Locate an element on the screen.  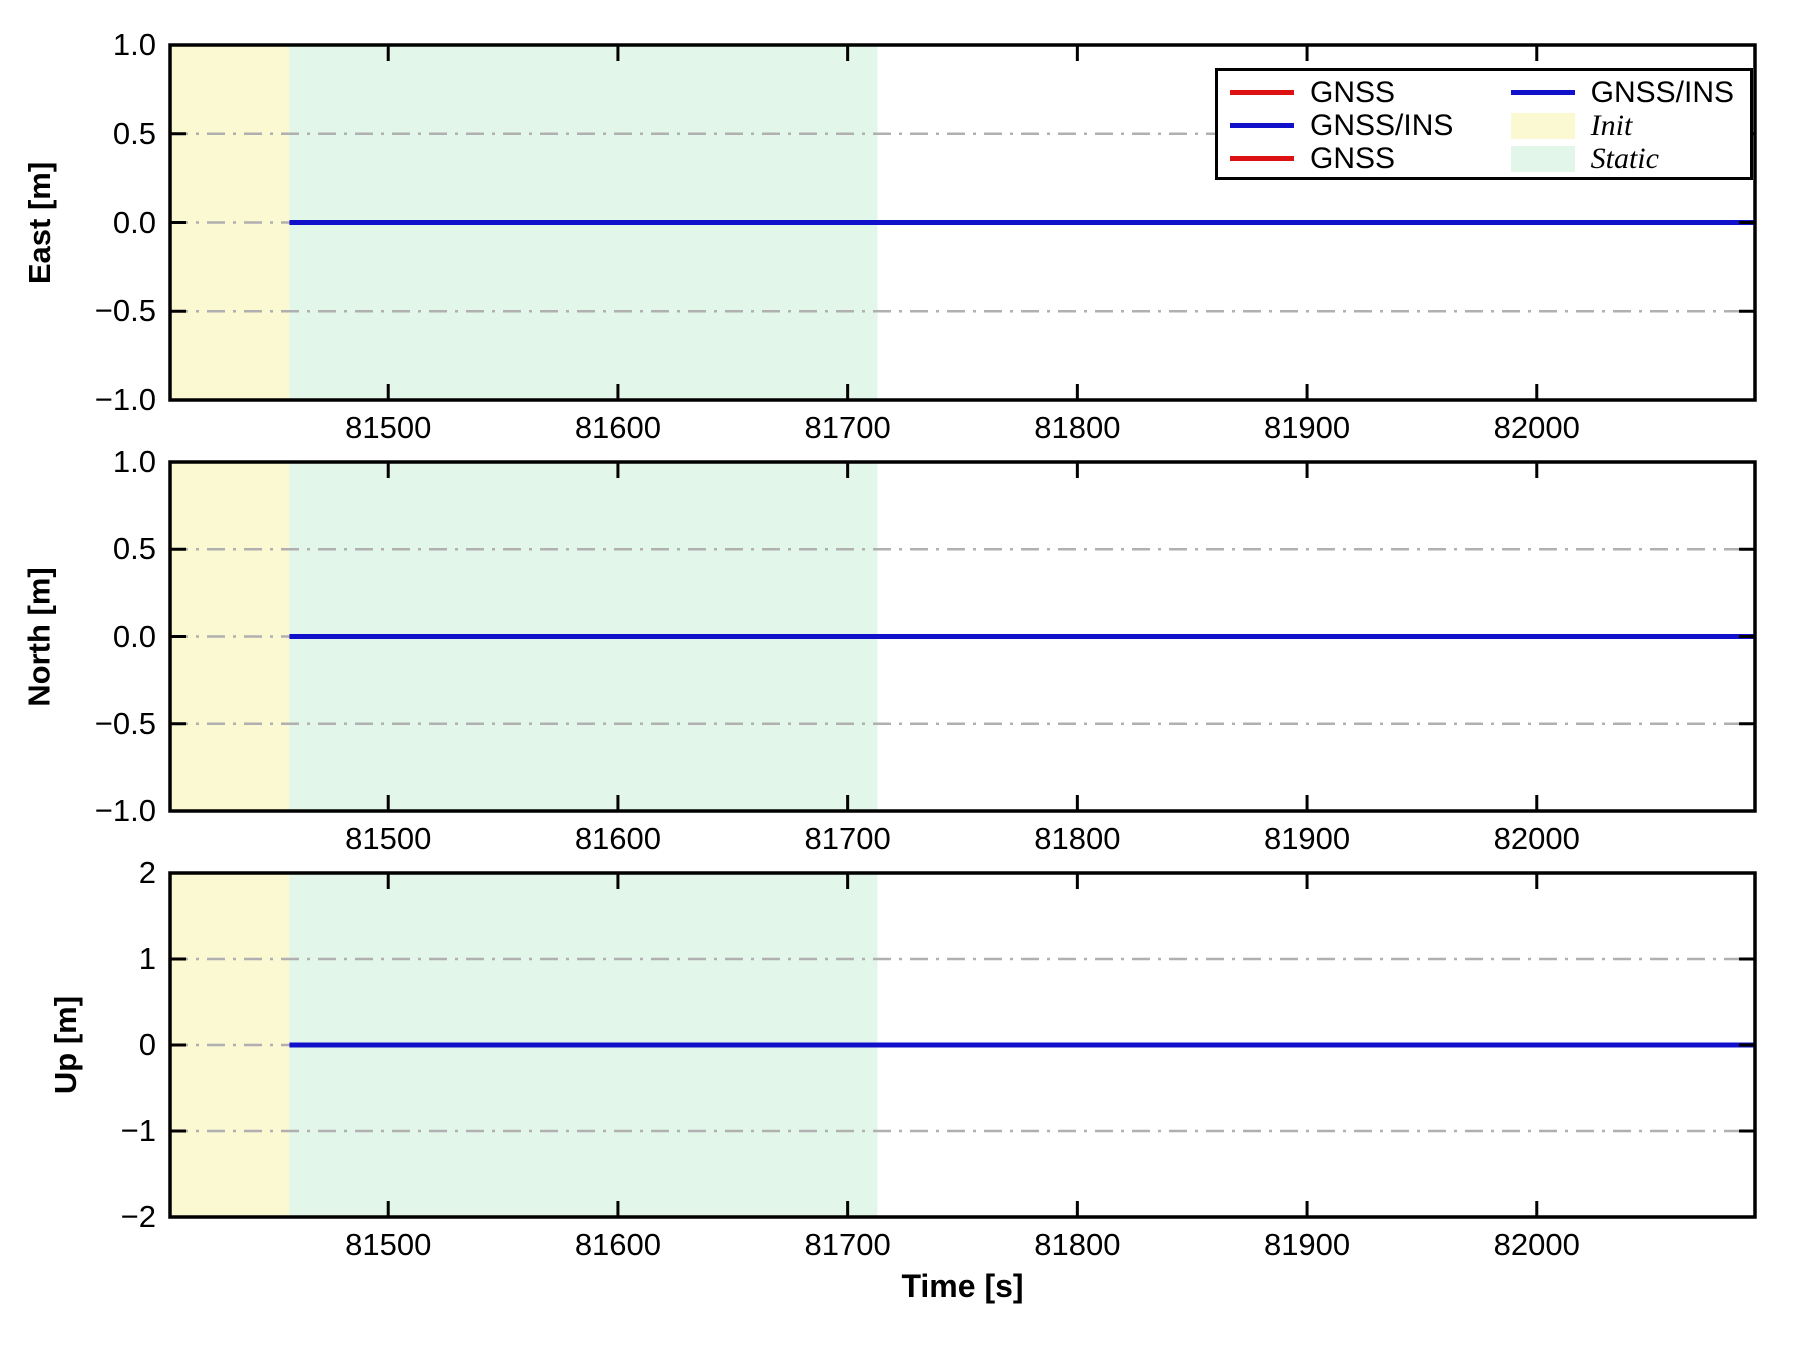
legend-column: GNSS GNSS/INS GNSS is located at coordinates (1341, 125).